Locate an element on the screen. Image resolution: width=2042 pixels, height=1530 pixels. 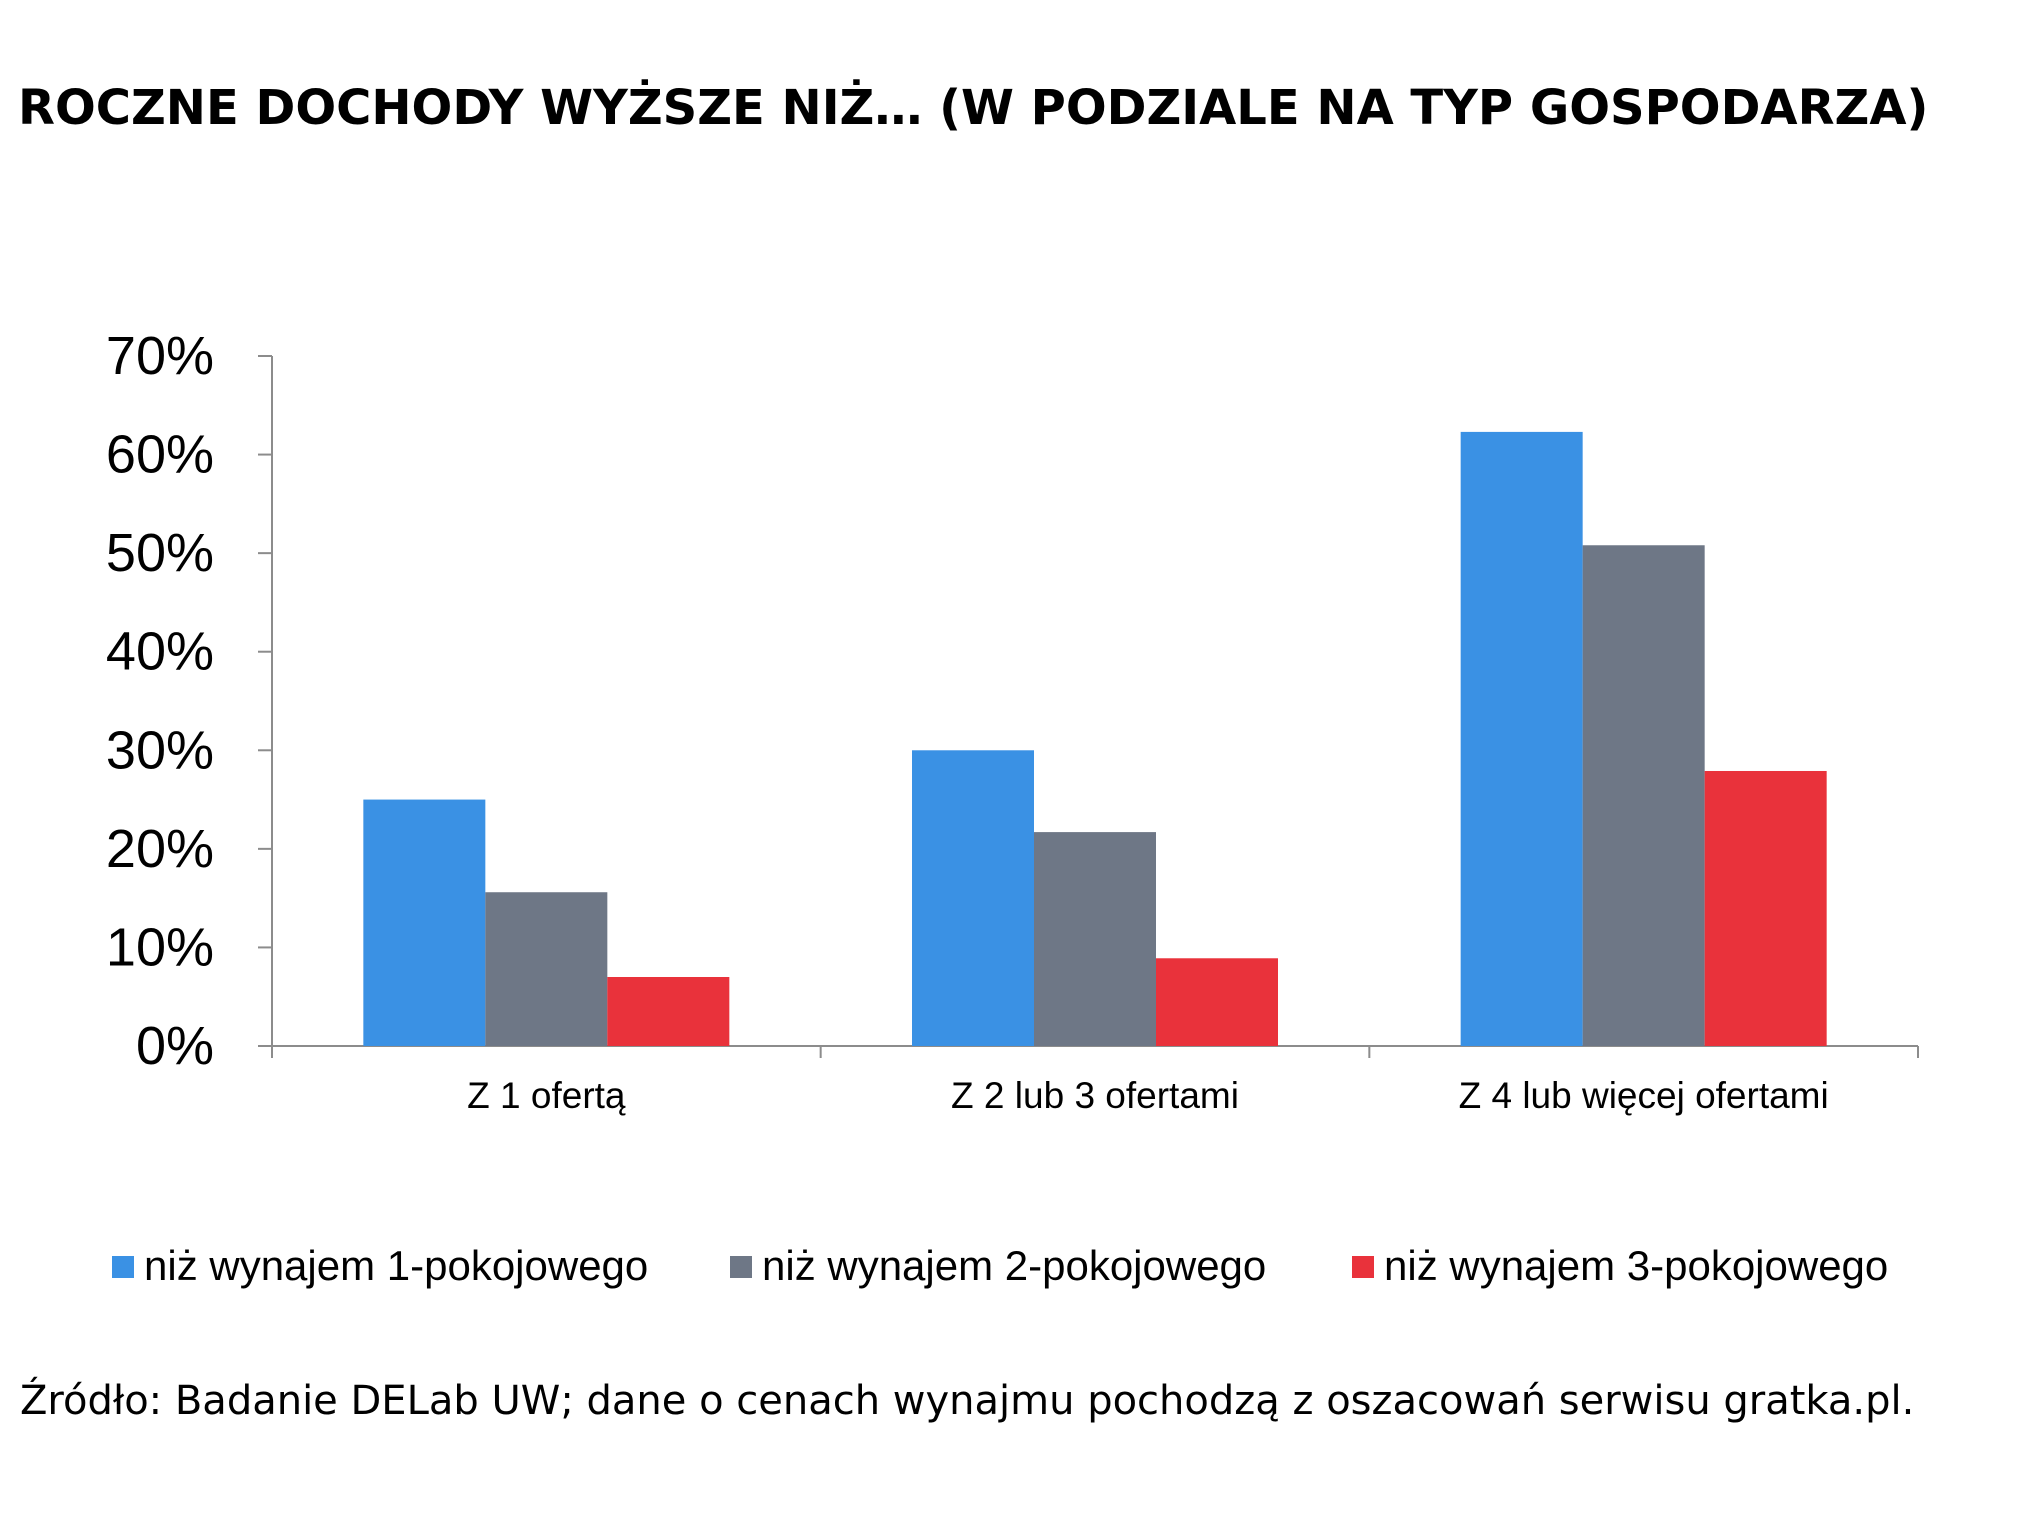
x-category-label: Z 4 lub więcej ofertami is located at coordinates (1644, 1095).